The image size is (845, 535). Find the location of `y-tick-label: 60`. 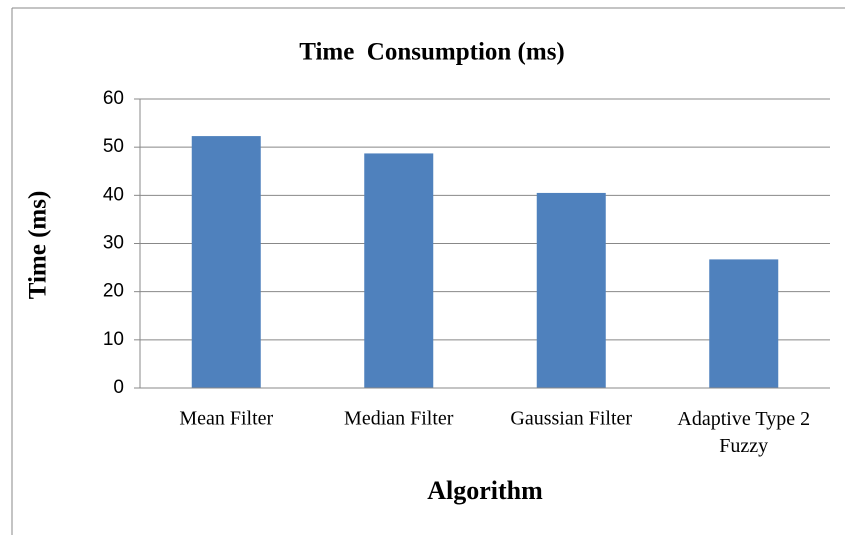

y-tick-label: 60 is located at coordinates (113, 98).